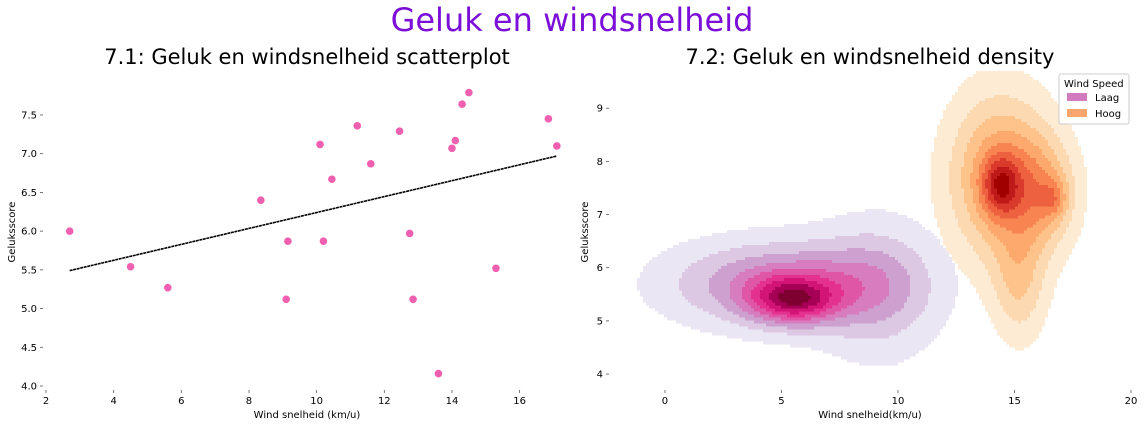 The width and height of the screenshot is (1144, 426). What do you see at coordinates (600, 109) in the screenshot?
I see `y-tick-label: 9` at bounding box center [600, 109].